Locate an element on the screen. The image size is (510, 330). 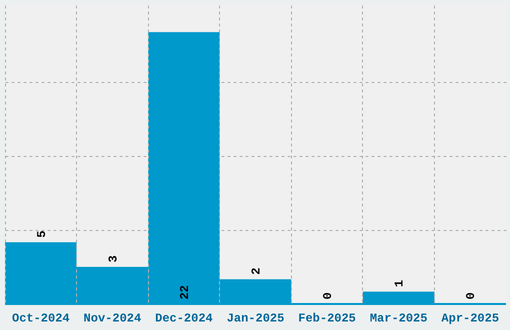
bar is located at coordinates (398, 298).